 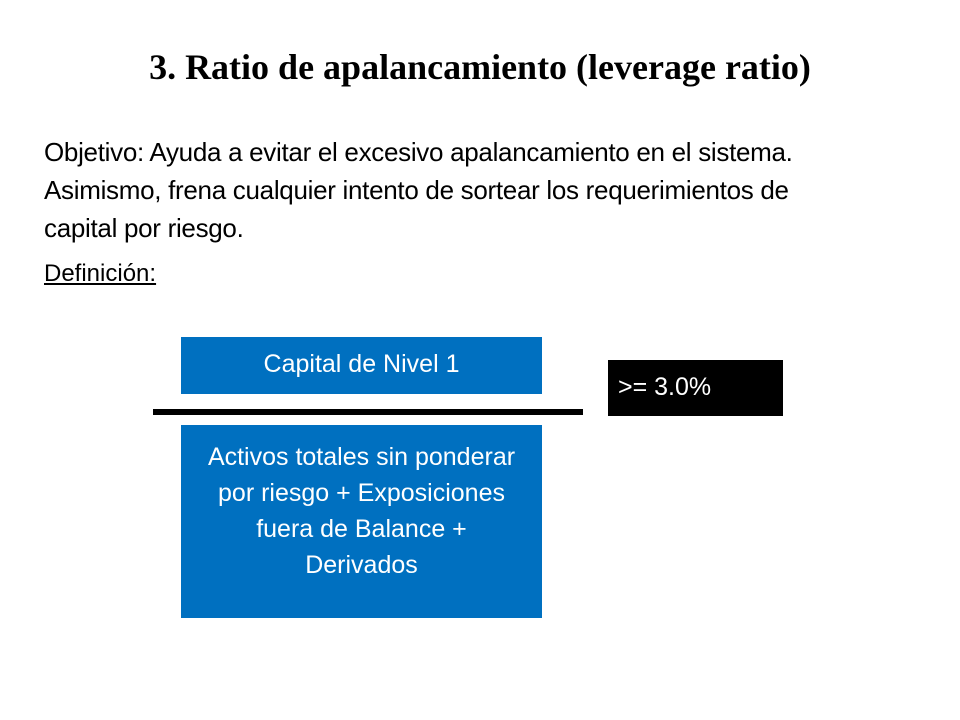 What do you see at coordinates (100, 273) in the screenshot?
I see `definition-label: Definición:` at bounding box center [100, 273].